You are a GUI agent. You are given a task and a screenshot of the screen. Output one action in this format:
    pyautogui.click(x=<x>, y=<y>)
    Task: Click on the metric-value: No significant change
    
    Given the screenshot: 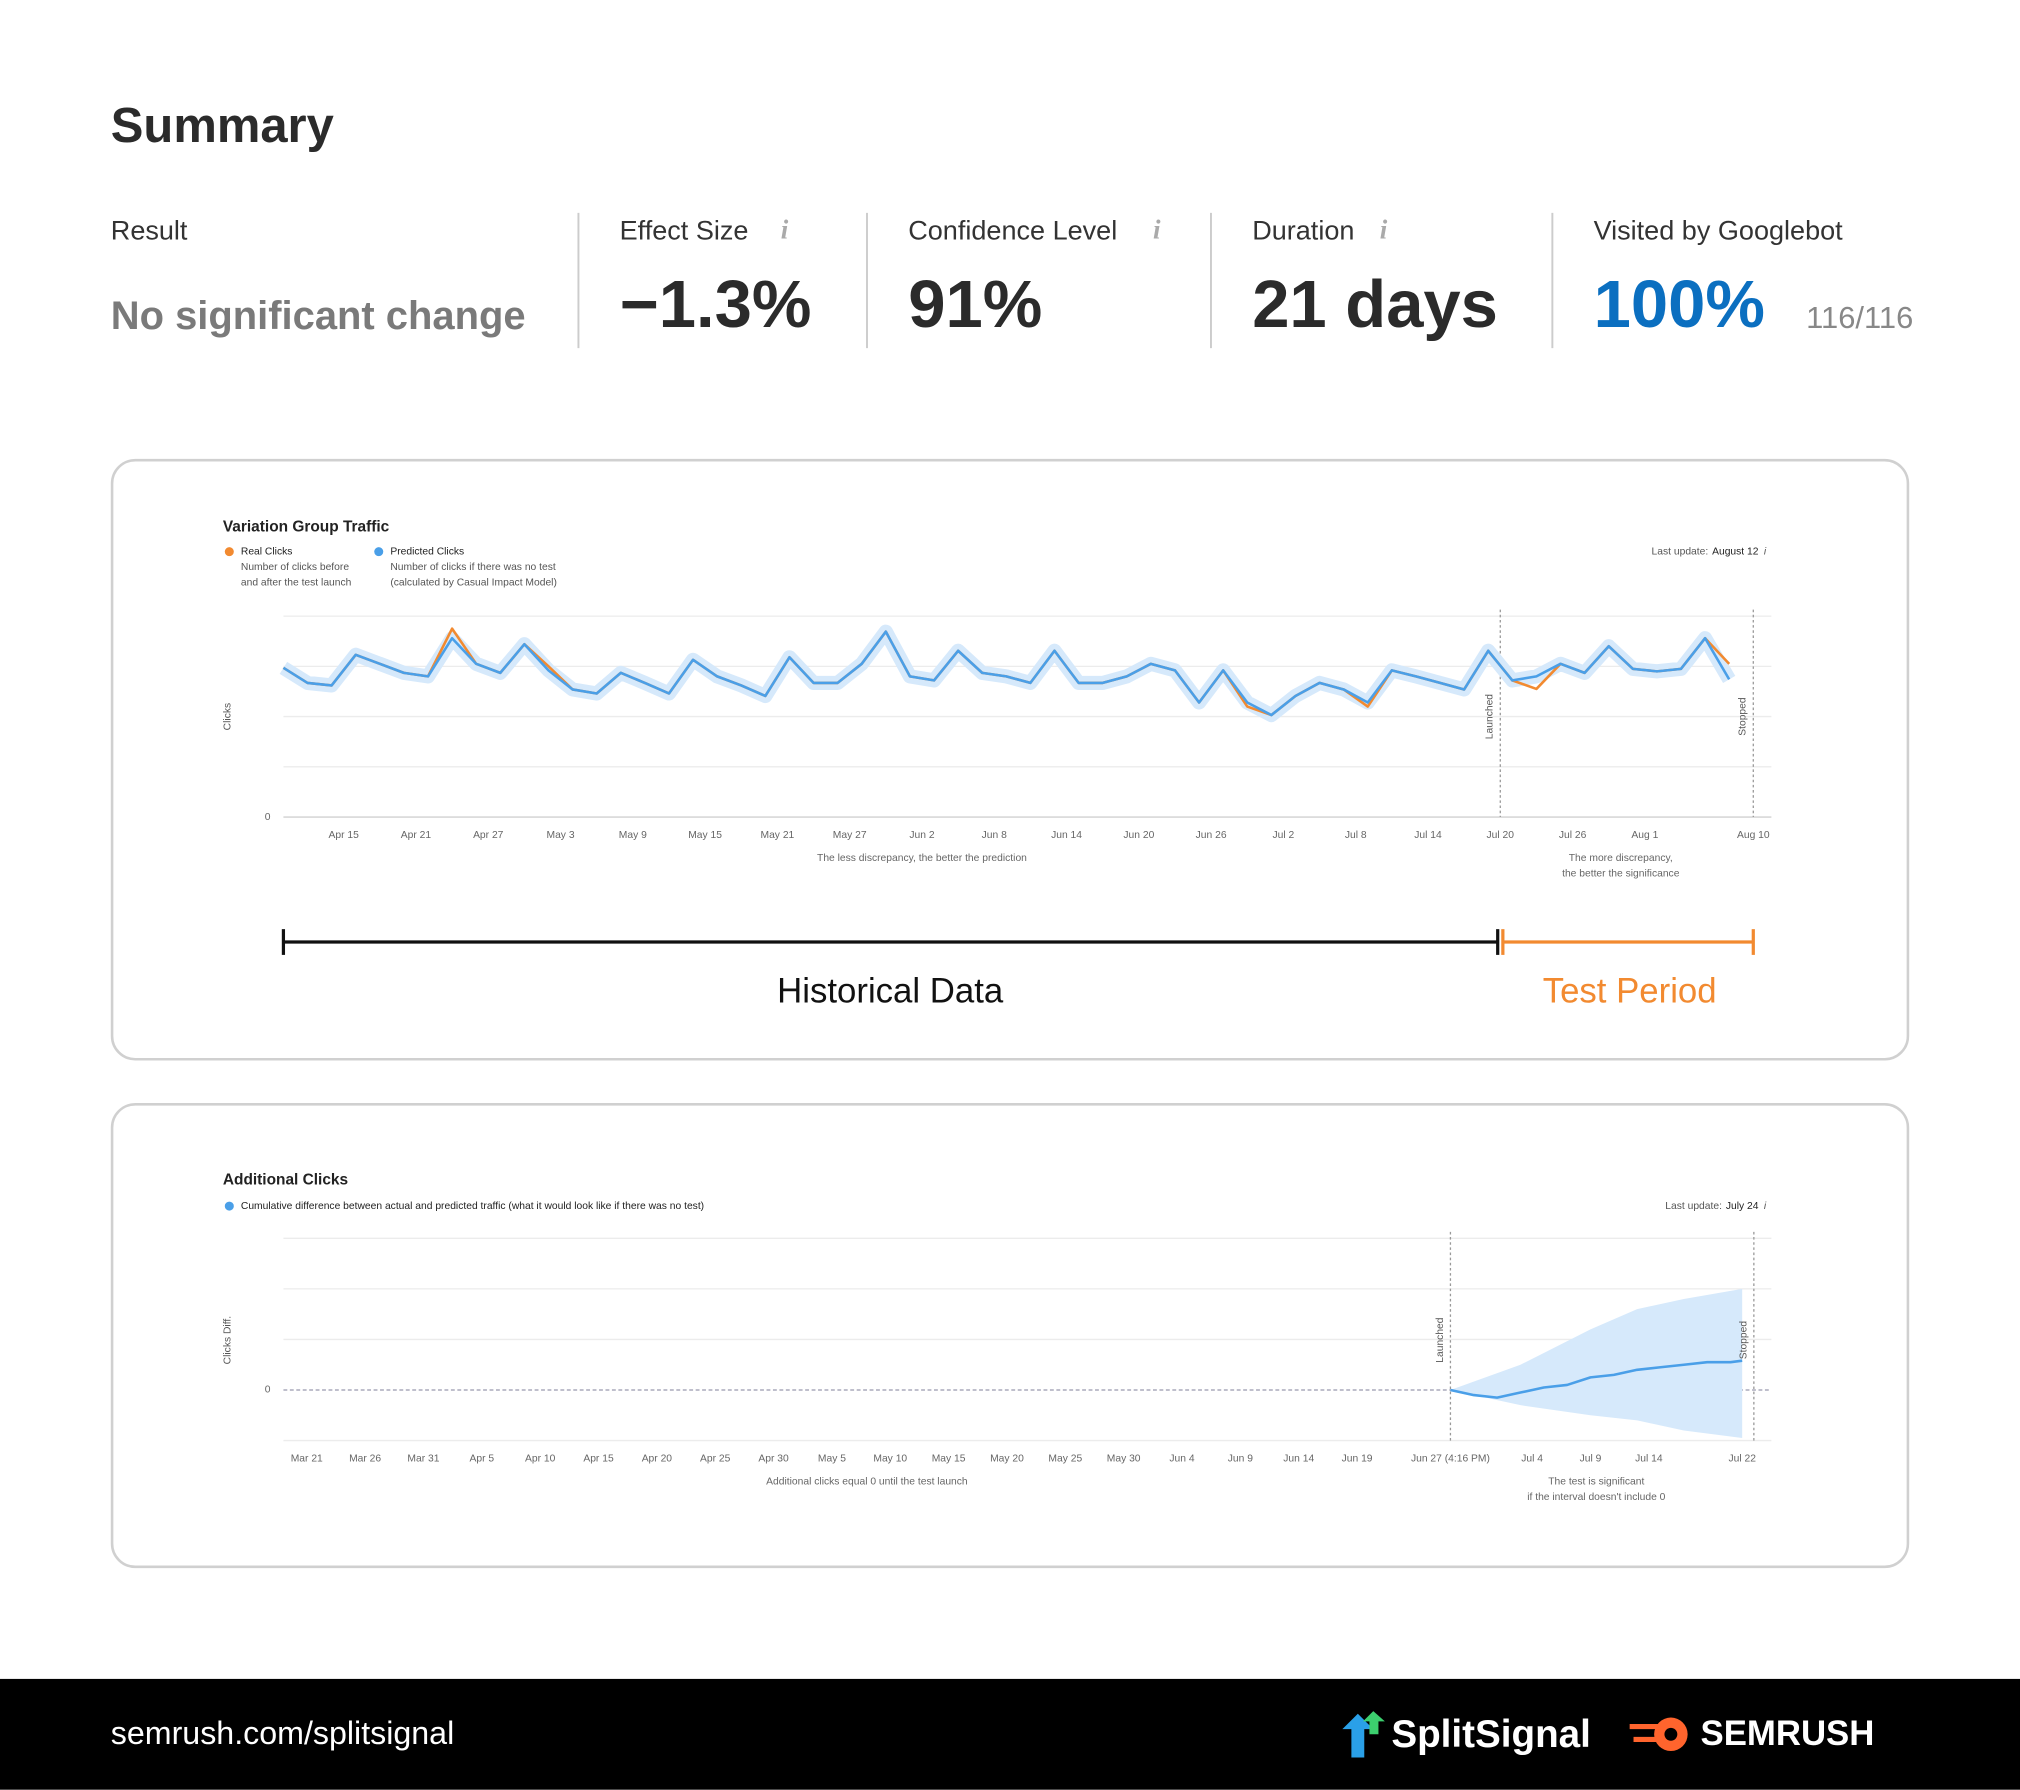 What is the action you would take?
    pyautogui.click(x=318, y=316)
    